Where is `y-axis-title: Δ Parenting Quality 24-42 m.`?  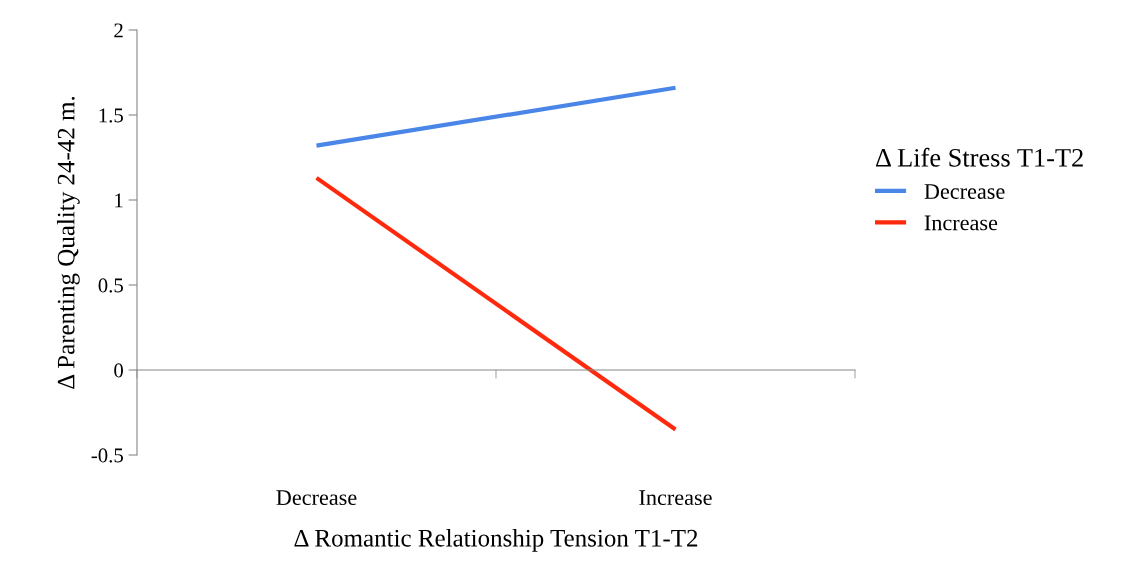 y-axis-title: Δ Parenting Quality 24-42 m. is located at coordinates (68, 242).